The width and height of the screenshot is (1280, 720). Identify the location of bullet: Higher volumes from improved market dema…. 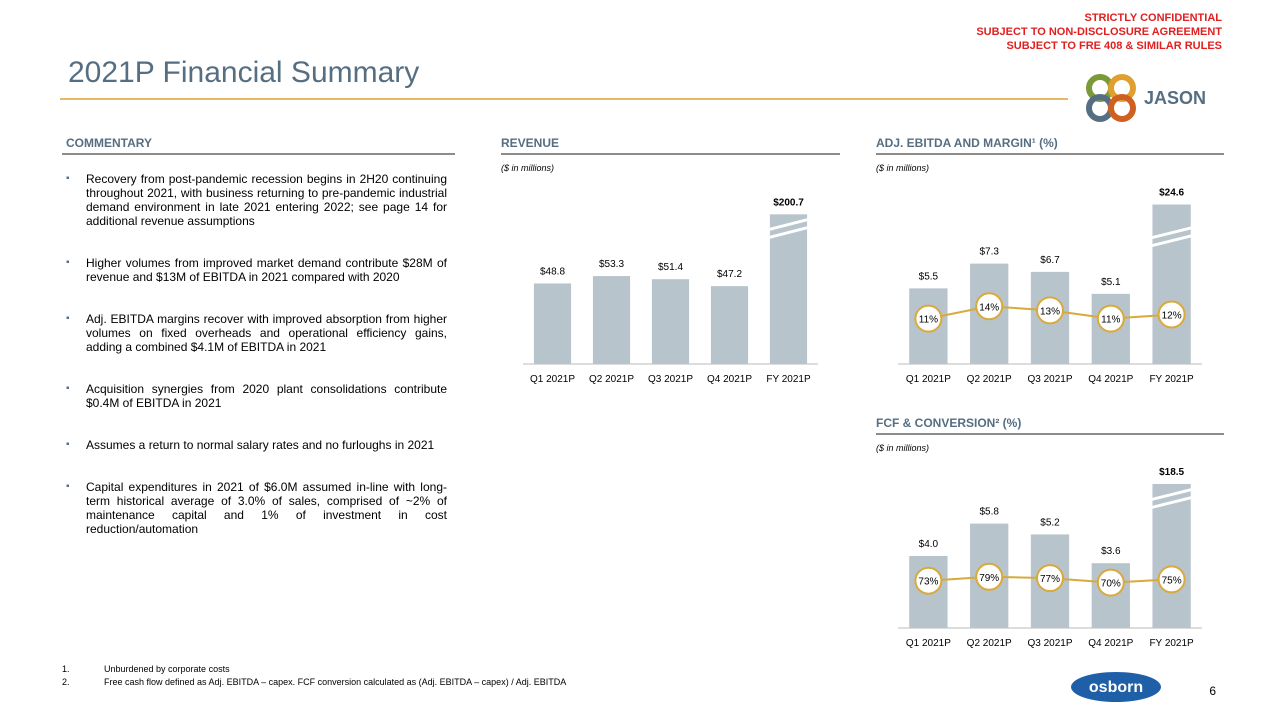
(256, 270).